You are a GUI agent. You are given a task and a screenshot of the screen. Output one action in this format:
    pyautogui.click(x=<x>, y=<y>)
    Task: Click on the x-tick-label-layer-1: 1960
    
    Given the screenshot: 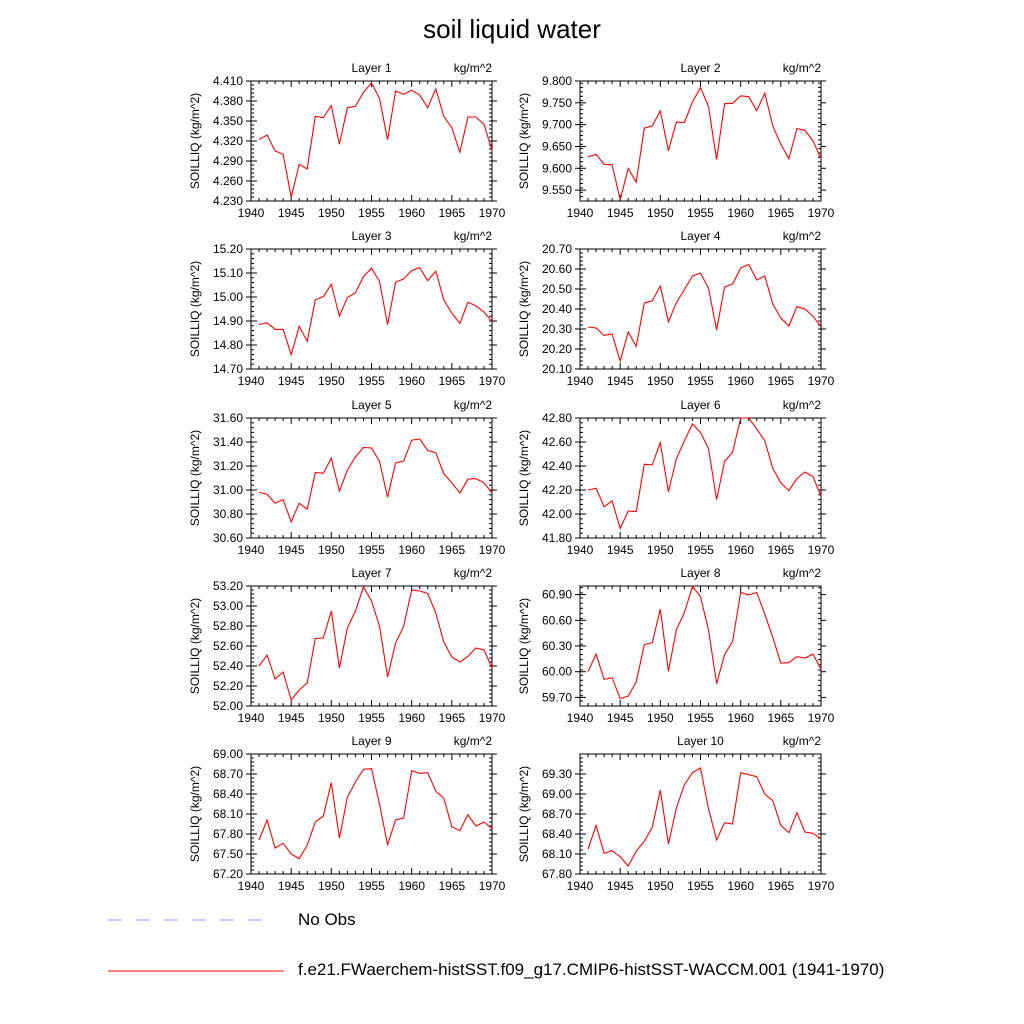 What is the action you would take?
    pyautogui.click(x=411, y=213)
    